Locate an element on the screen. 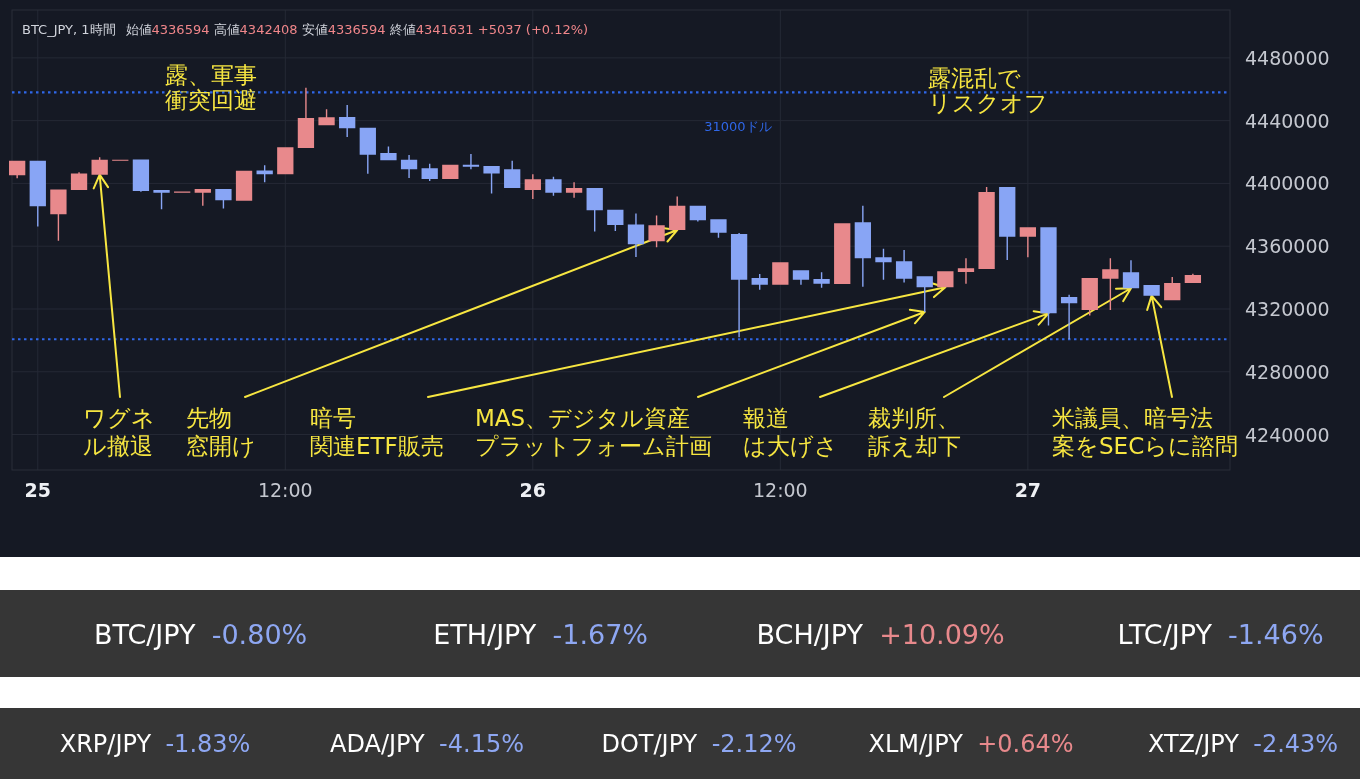 Image resolution: width=1360 pixels, height=779 pixels. ticker: XRP/JPY -1.83% is located at coordinates (155, 743).